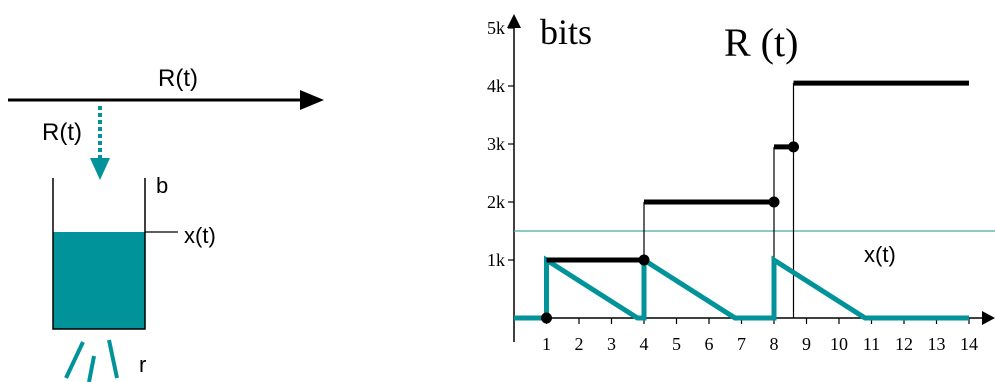 The height and width of the screenshot is (382, 995). What do you see at coordinates (200, 235) in the screenshot?
I see `bucket-level-label: x(t)` at bounding box center [200, 235].